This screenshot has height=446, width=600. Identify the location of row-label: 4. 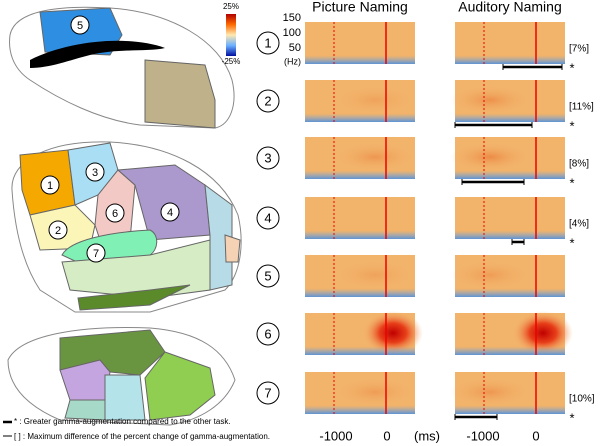
(267, 217).